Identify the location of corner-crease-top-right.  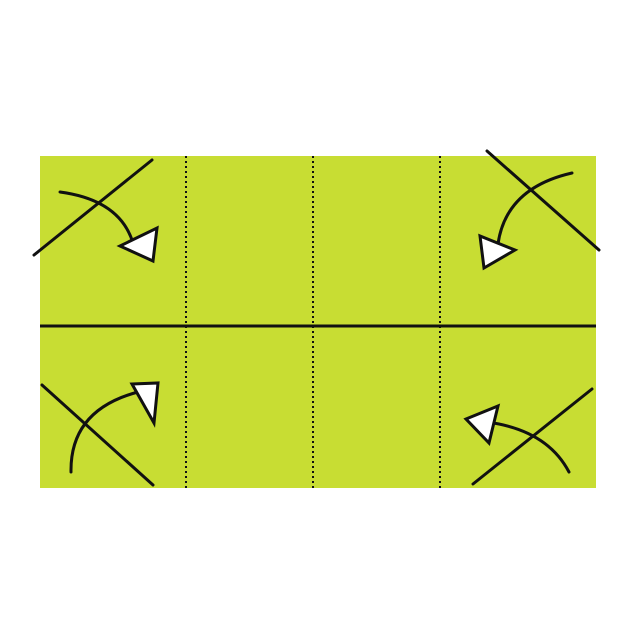
(543, 200).